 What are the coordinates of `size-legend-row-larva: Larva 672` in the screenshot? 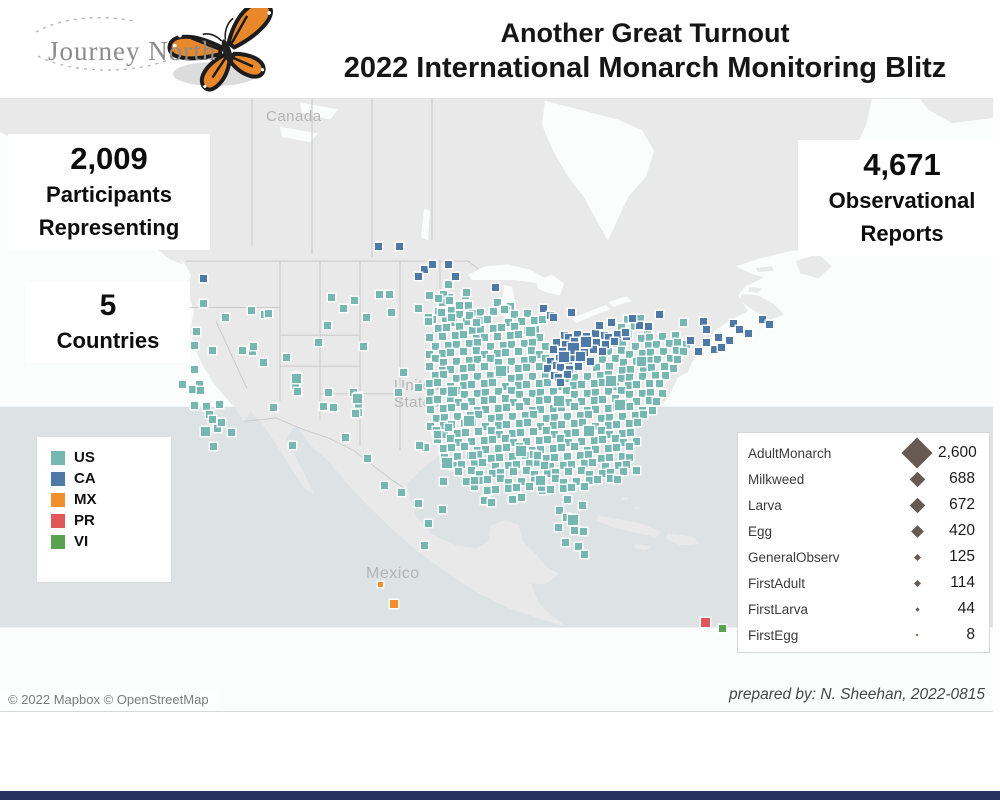 It's located at (863, 505).